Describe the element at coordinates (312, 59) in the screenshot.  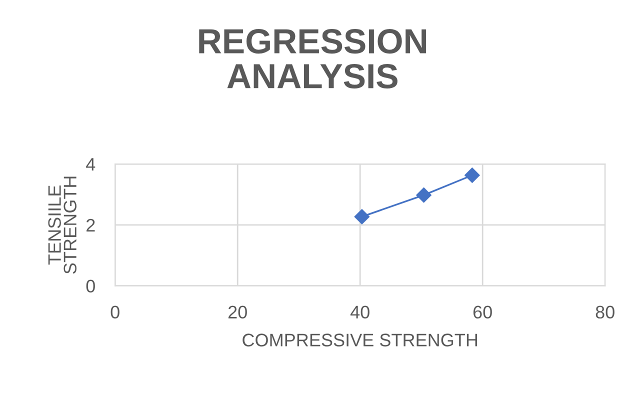
I see `chart-title: REGRESSION ANALYSIS` at that location.